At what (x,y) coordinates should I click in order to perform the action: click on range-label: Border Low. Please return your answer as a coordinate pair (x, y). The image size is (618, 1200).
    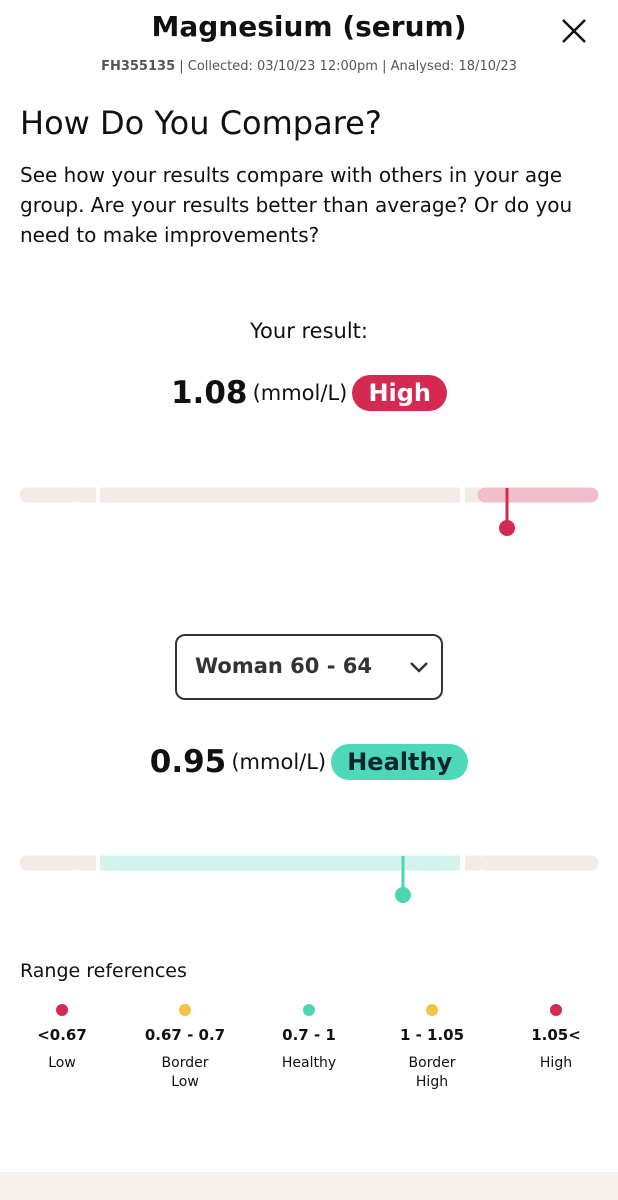
    Looking at the image, I should click on (185, 1072).